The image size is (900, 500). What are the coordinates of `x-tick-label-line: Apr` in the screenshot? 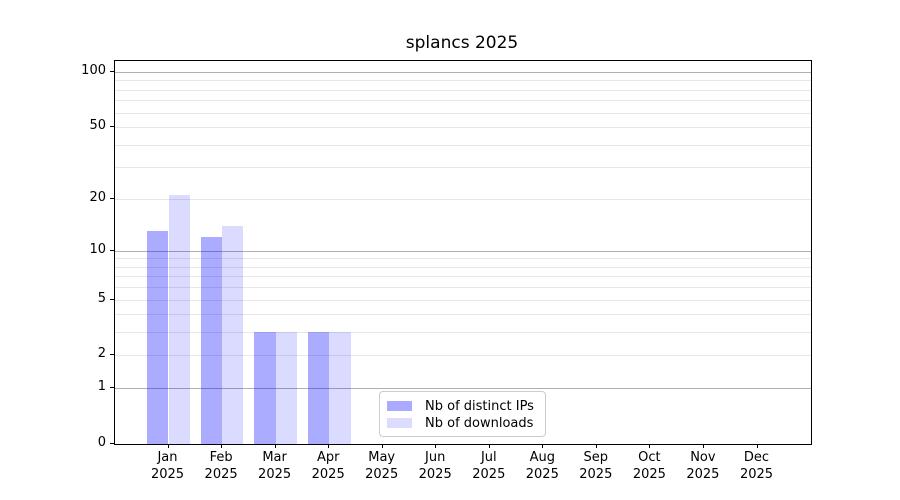 It's located at (328, 457).